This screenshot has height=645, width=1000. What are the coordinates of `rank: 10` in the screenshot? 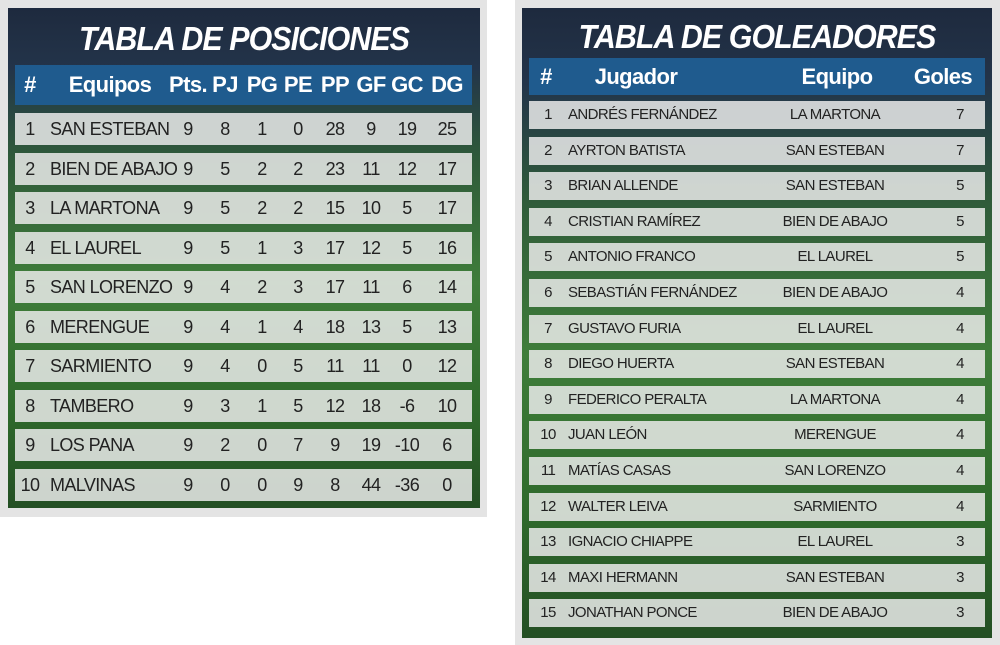 It's located at (548, 435).